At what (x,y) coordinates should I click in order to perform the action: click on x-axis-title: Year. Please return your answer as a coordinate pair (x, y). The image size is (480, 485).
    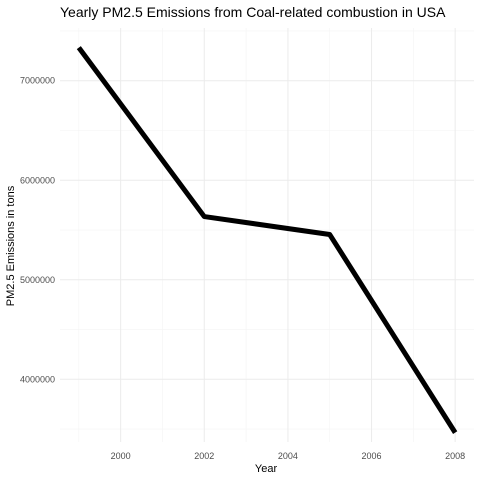
    Looking at the image, I should click on (266, 469).